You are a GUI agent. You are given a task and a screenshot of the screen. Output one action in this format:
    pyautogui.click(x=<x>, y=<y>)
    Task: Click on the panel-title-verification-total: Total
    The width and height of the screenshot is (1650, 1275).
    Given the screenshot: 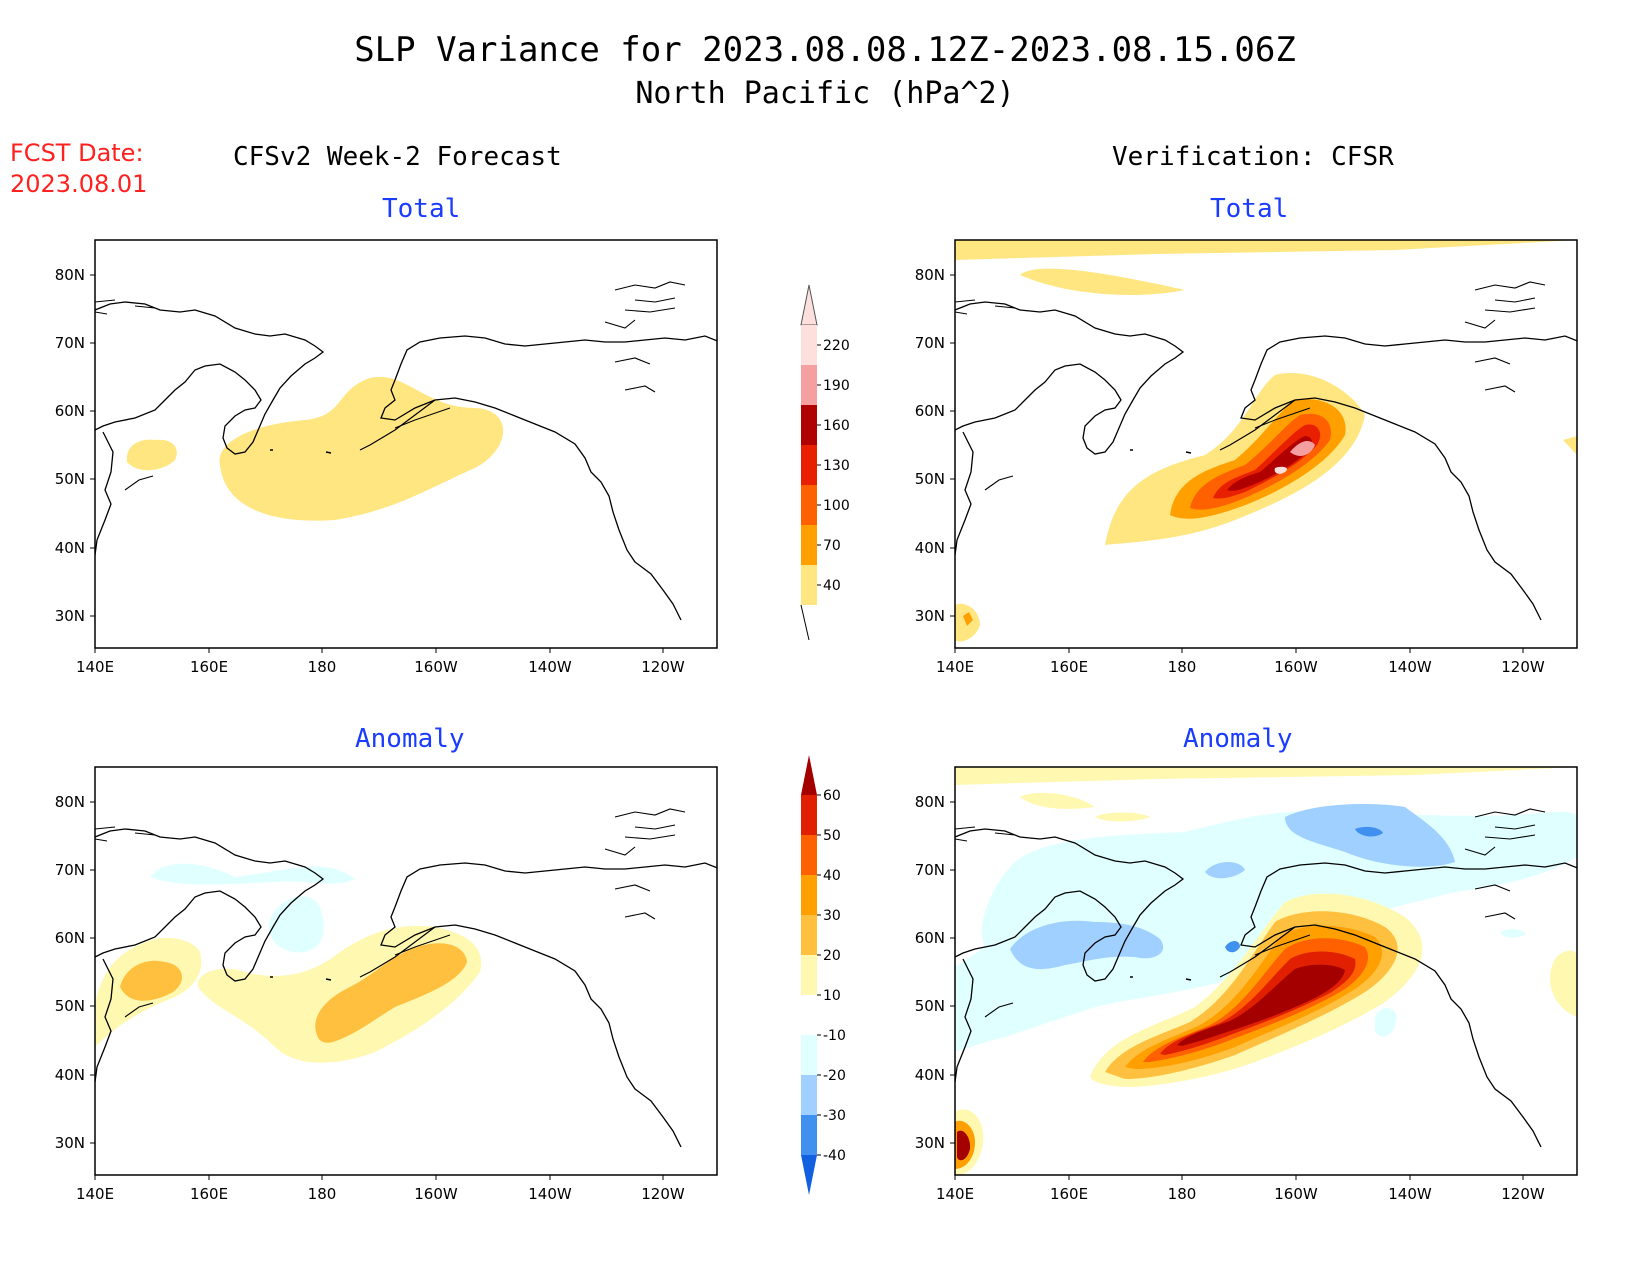 What is the action you would take?
    pyautogui.click(x=1249, y=209)
    